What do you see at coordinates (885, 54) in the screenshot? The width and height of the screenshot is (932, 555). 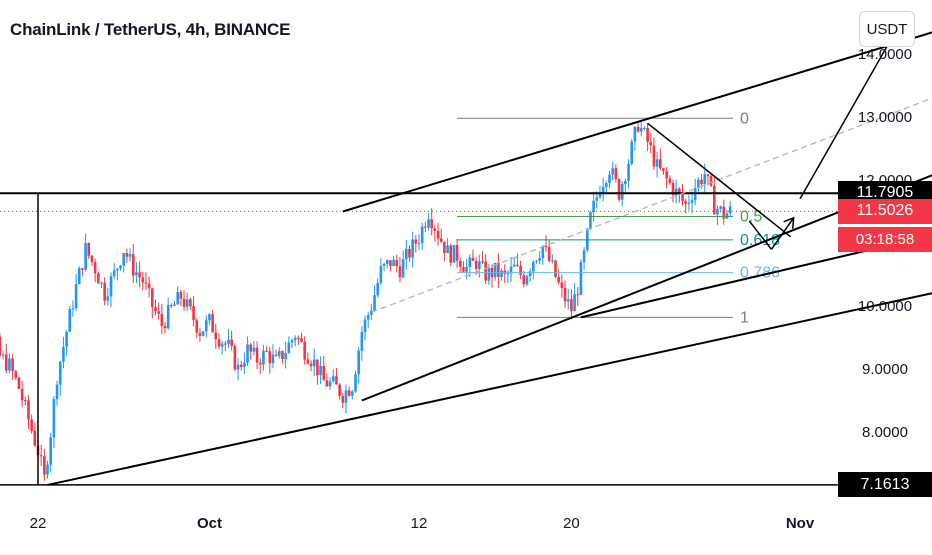 I see `y-tick-label: 14.0000` at bounding box center [885, 54].